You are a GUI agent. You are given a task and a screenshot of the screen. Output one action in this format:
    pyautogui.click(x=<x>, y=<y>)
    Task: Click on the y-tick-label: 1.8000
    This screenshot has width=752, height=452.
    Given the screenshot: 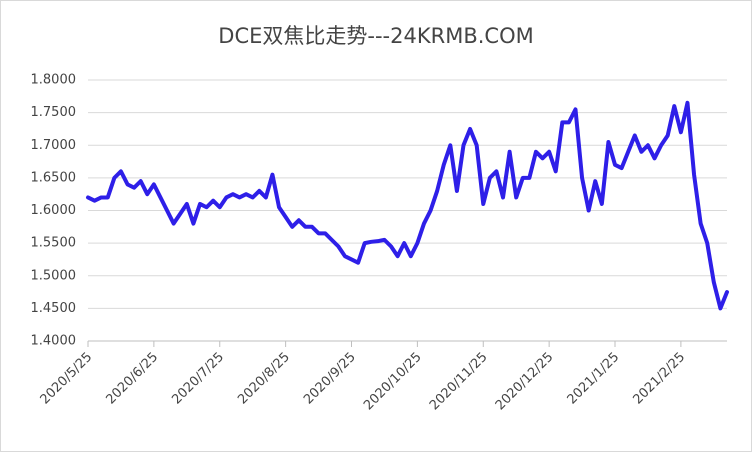 What is the action you would take?
    pyautogui.click(x=54, y=80)
    